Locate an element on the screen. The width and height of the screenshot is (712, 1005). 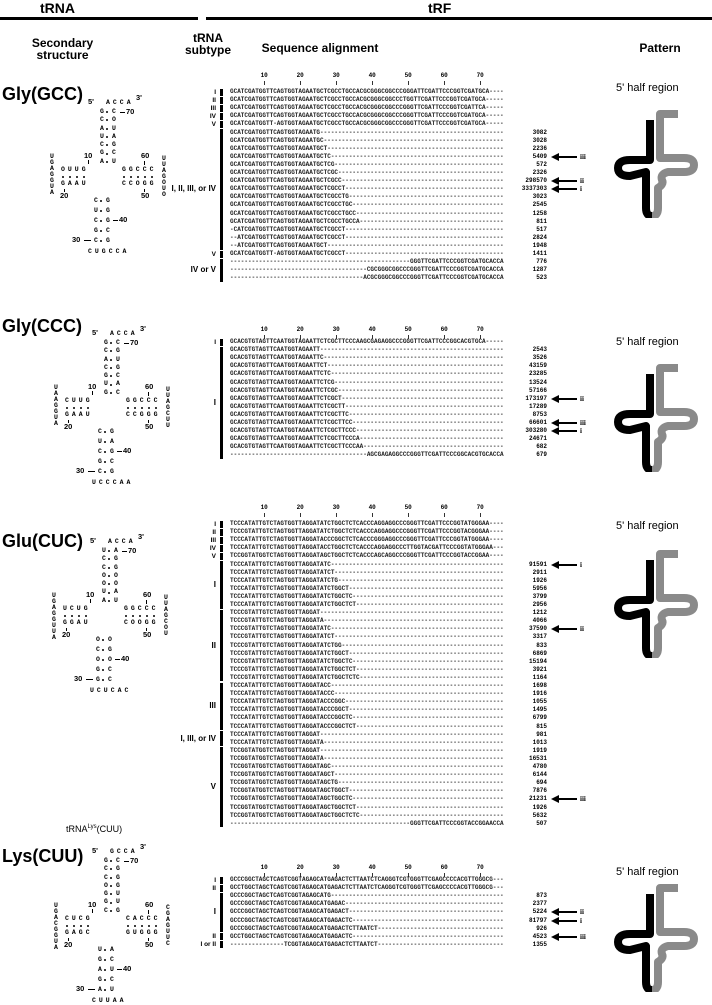
position-20: 20 is located at coordinates (68, 944).